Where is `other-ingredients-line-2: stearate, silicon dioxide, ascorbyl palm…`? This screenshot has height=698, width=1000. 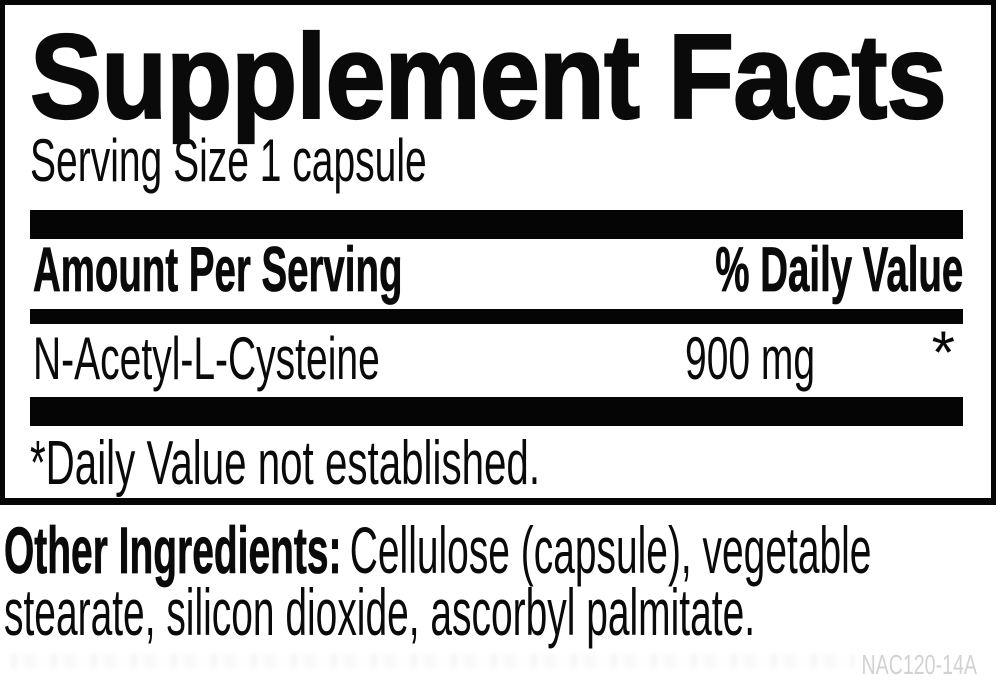 other-ingredients-line-2: stearate, silicon dioxide, ascorbyl palm… is located at coordinates (380, 612).